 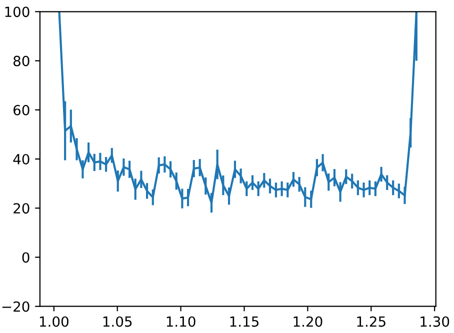 I want to click on y-tick-label: 60, so click(x=22, y=110).